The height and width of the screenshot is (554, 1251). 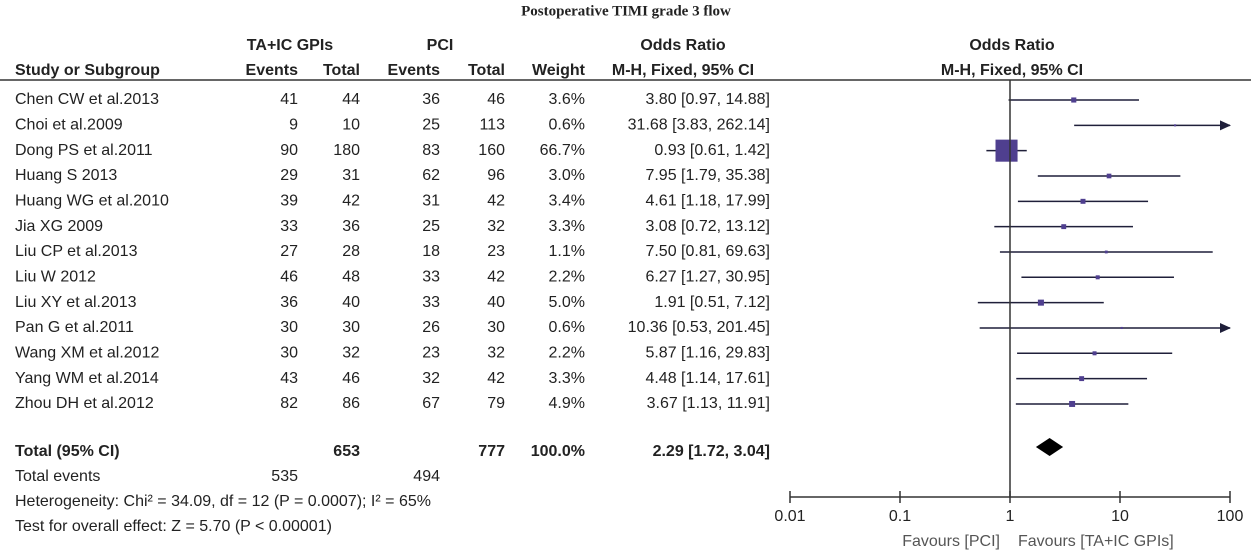 I want to click on odds-ratio: 3.80 [0.97, 14.88], so click(x=707, y=99).